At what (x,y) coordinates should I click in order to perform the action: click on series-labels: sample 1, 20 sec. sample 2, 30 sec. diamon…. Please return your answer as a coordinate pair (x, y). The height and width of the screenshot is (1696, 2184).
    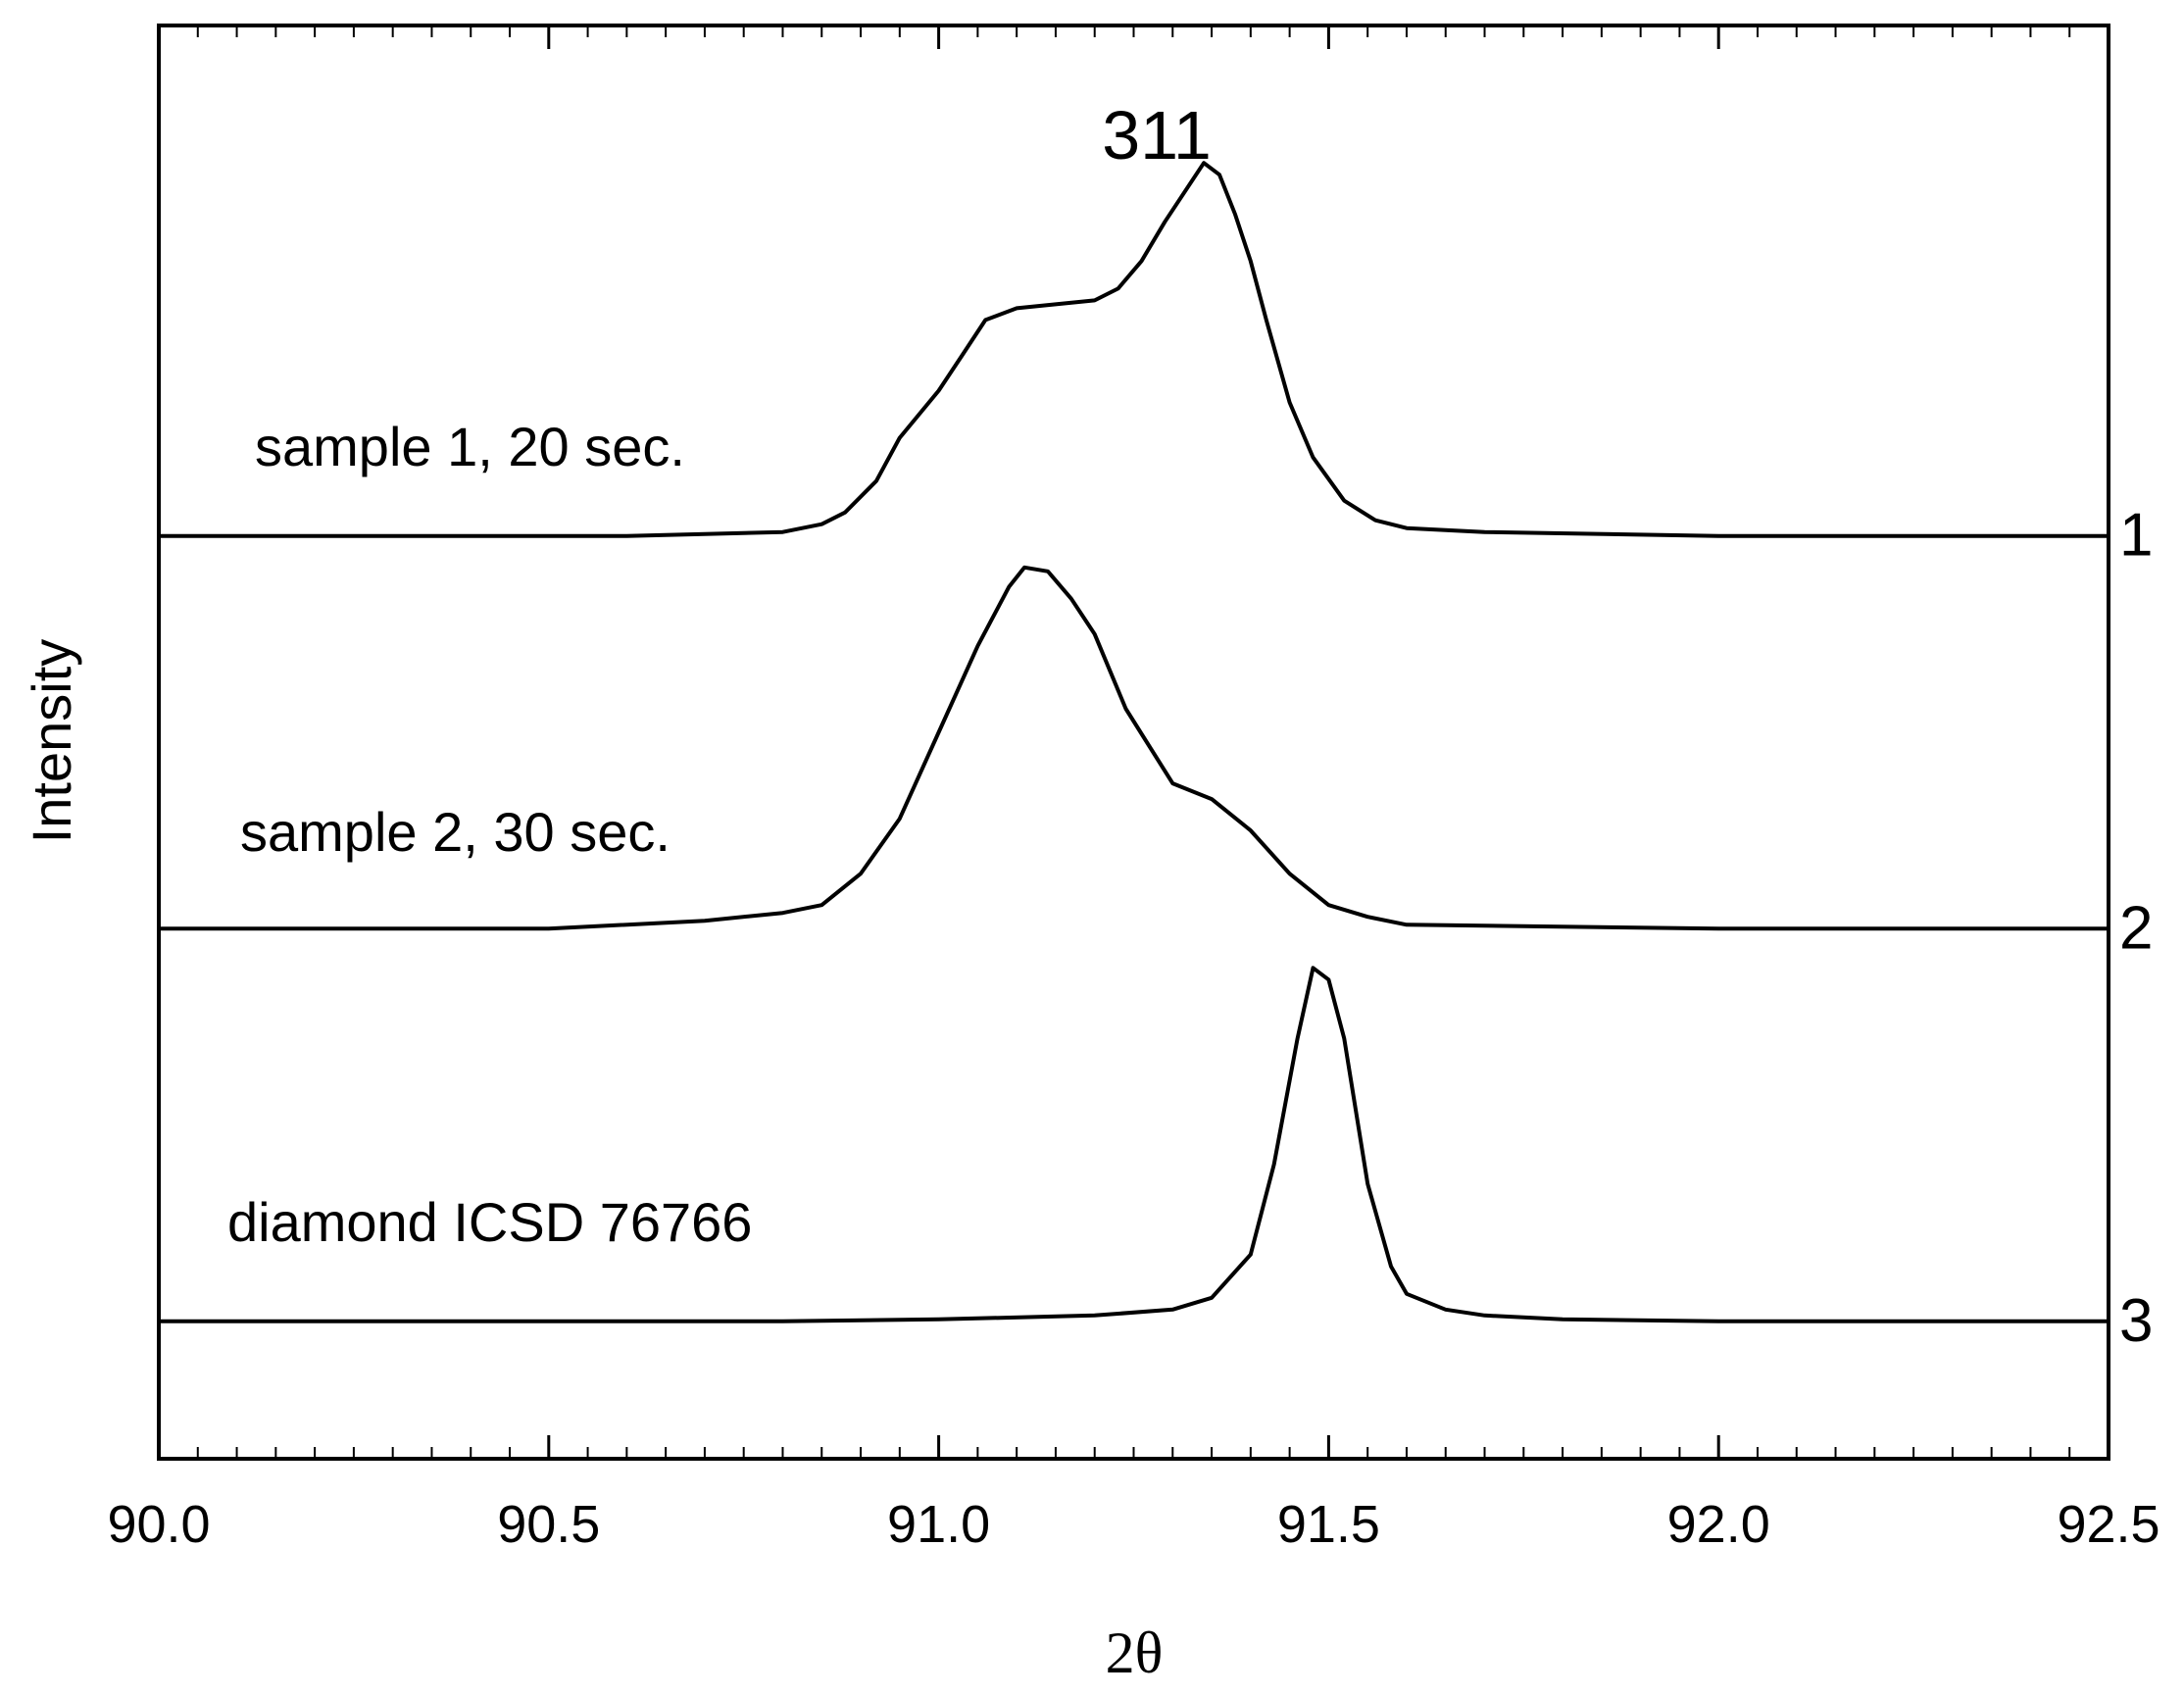
    Looking at the image, I should click on (489, 834).